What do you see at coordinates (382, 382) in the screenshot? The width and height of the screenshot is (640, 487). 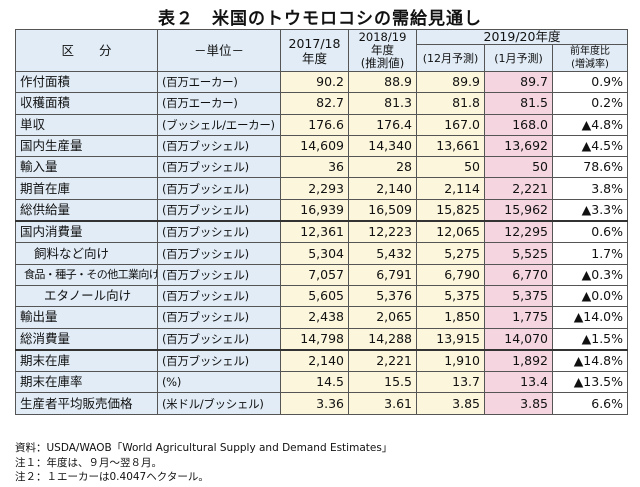 I see `value-2018-19: 15.5` at bounding box center [382, 382].